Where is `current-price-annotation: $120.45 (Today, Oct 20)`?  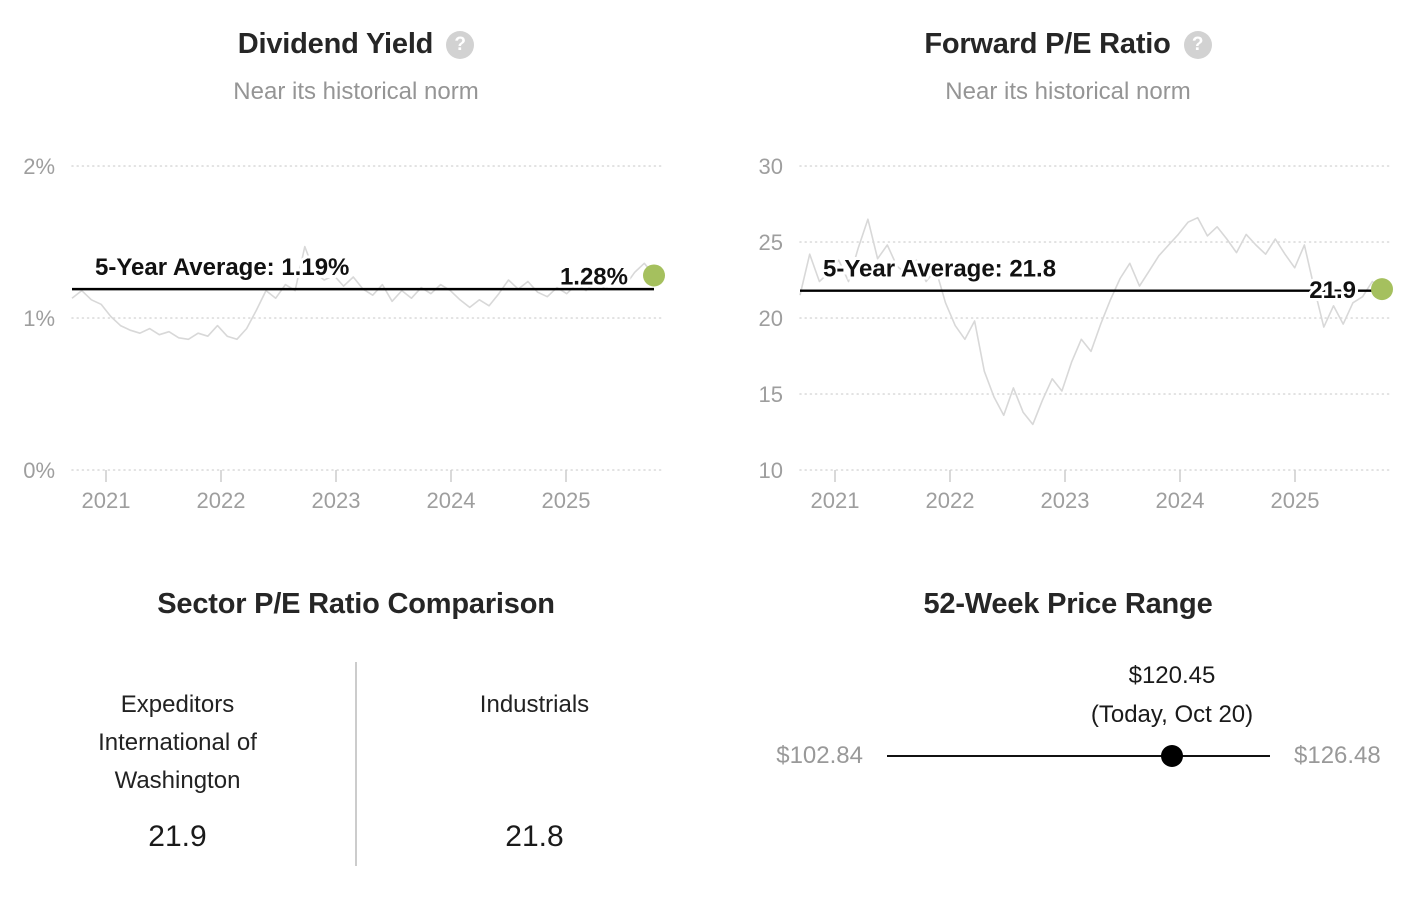
current-price-annotation: $120.45 (Today, Oct 20) is located at coordinates (1172, 695).